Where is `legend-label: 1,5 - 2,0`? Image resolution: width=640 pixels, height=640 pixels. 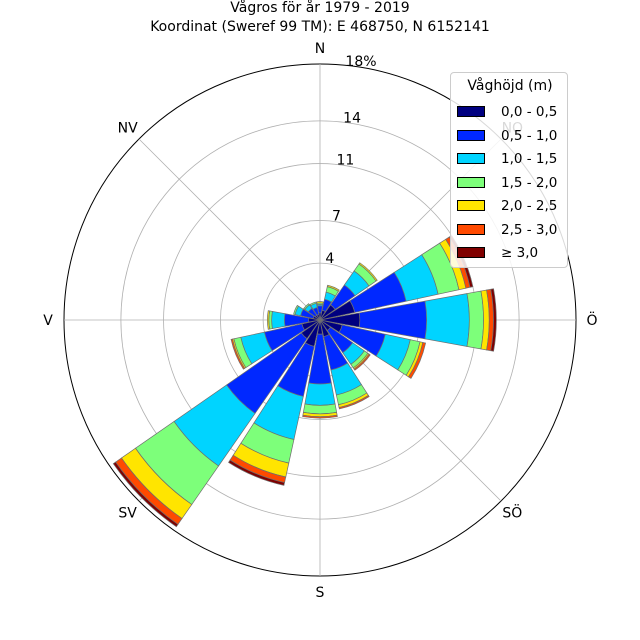 legend-label: 1,5 - 2,0 is located at coordinates (529, 182).